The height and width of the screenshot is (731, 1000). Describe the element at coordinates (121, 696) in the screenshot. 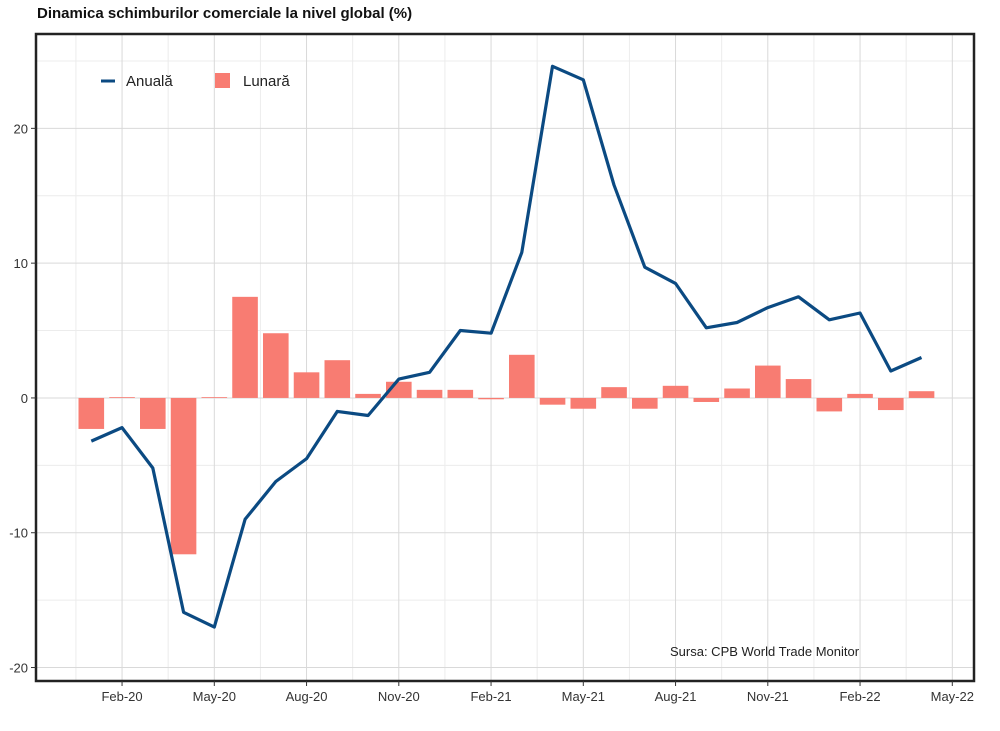

I see `x-tick-label: Feb-20` at that location.